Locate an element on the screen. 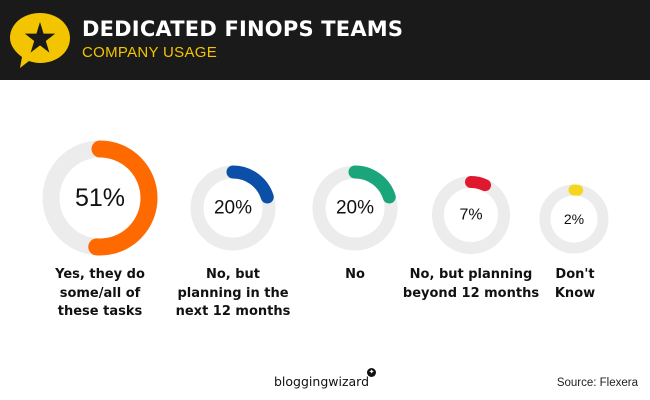  chart-title: DEDICATED FINOPS TEAMS is located at coordinates (243, 29).